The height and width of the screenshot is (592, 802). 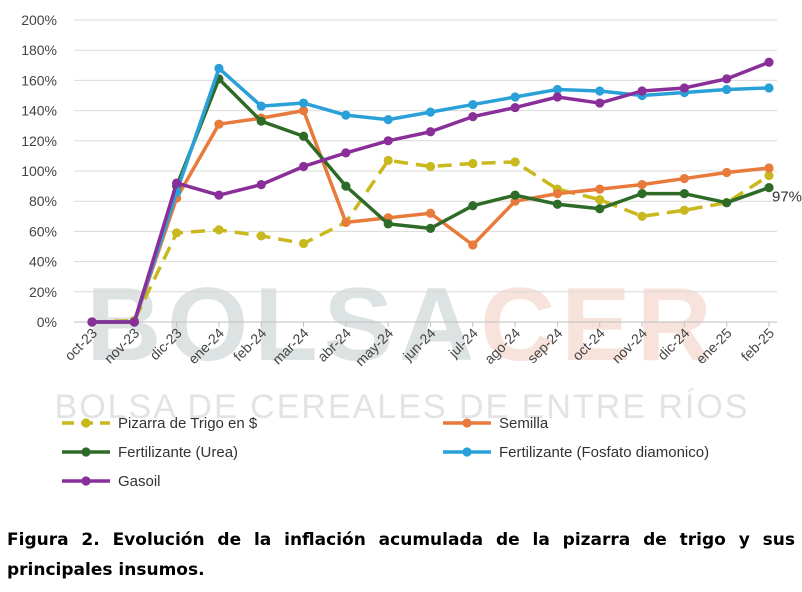 I want to click on y-tick-label: 140%, so click(x=39, y=111).